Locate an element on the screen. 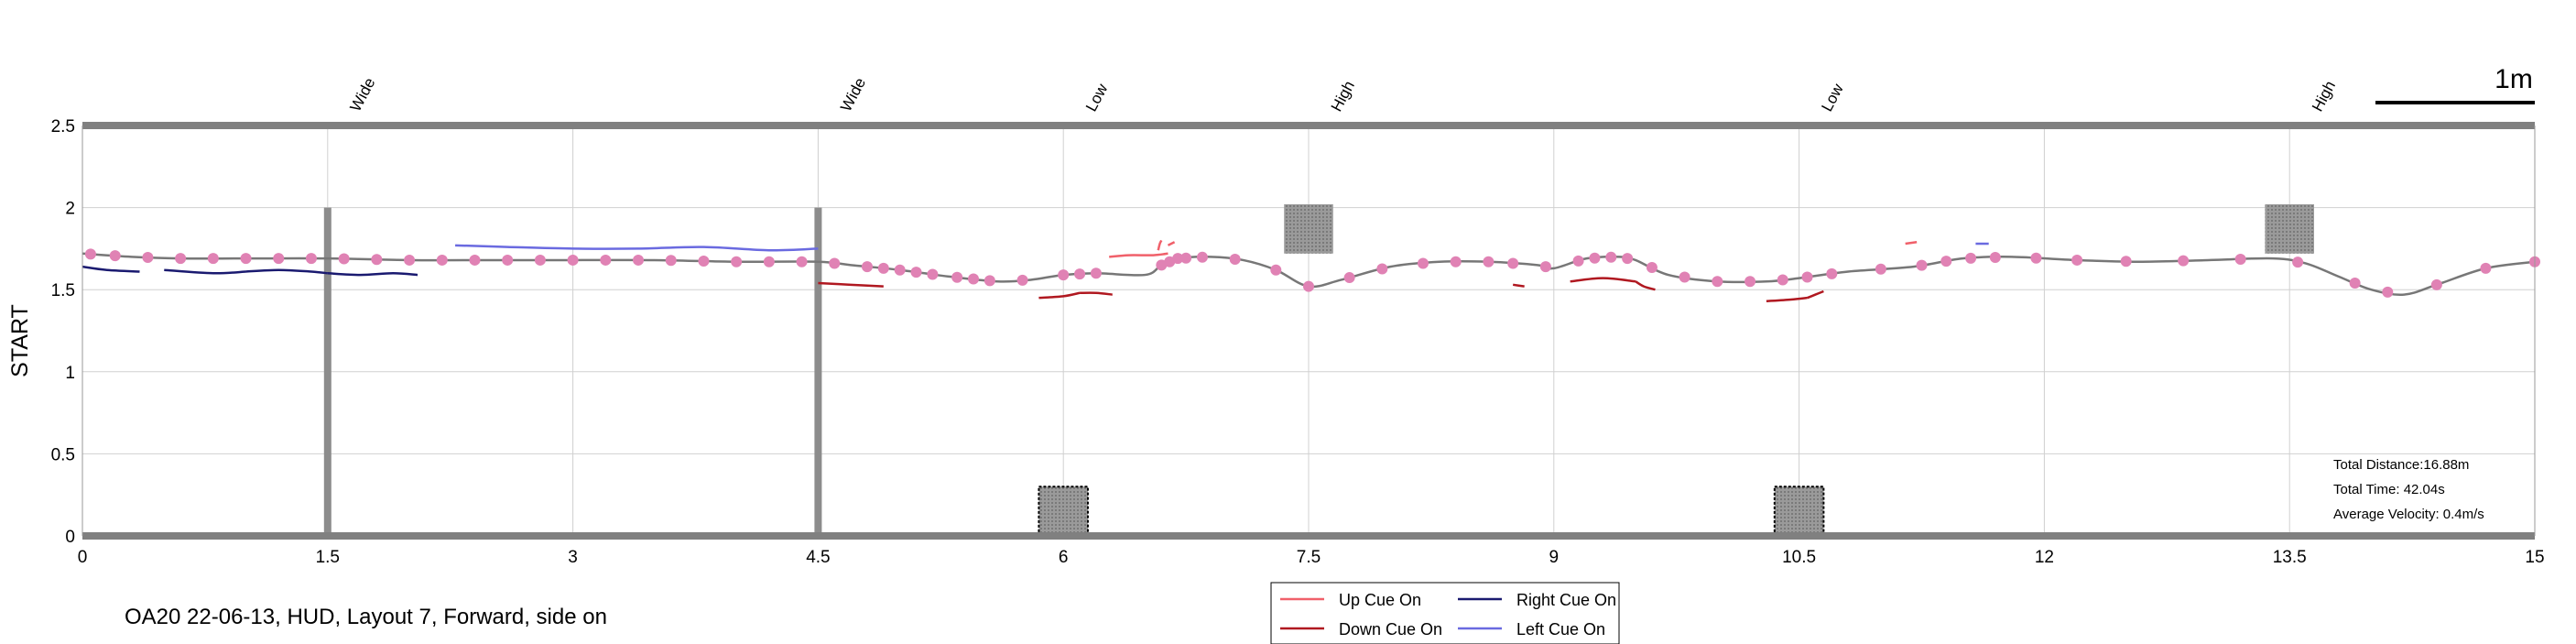 The width and height of the screenshot is (2576, 644). bottom-frame-bar is located at coordinates (1308, 536).